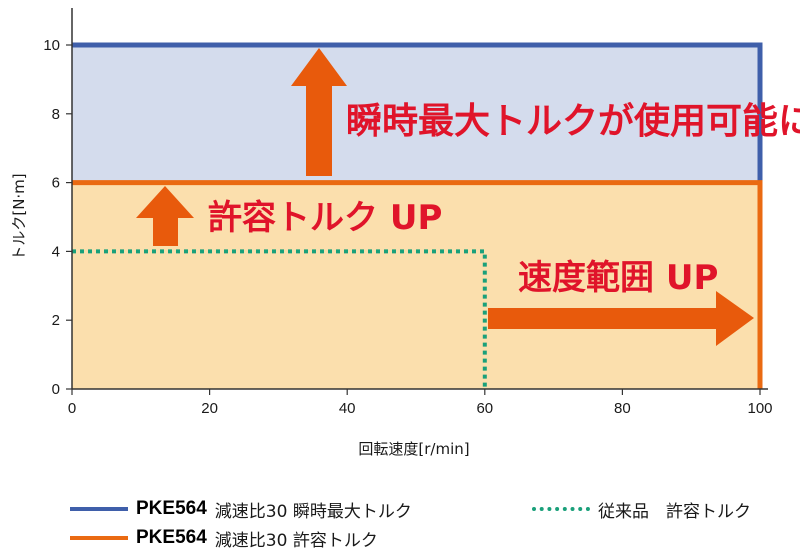 The width and height of the screenshot is (800, 558). Describe the element at coordinates (347, 408) in the screenshot. I see `x-tick-label: 40` at that location.